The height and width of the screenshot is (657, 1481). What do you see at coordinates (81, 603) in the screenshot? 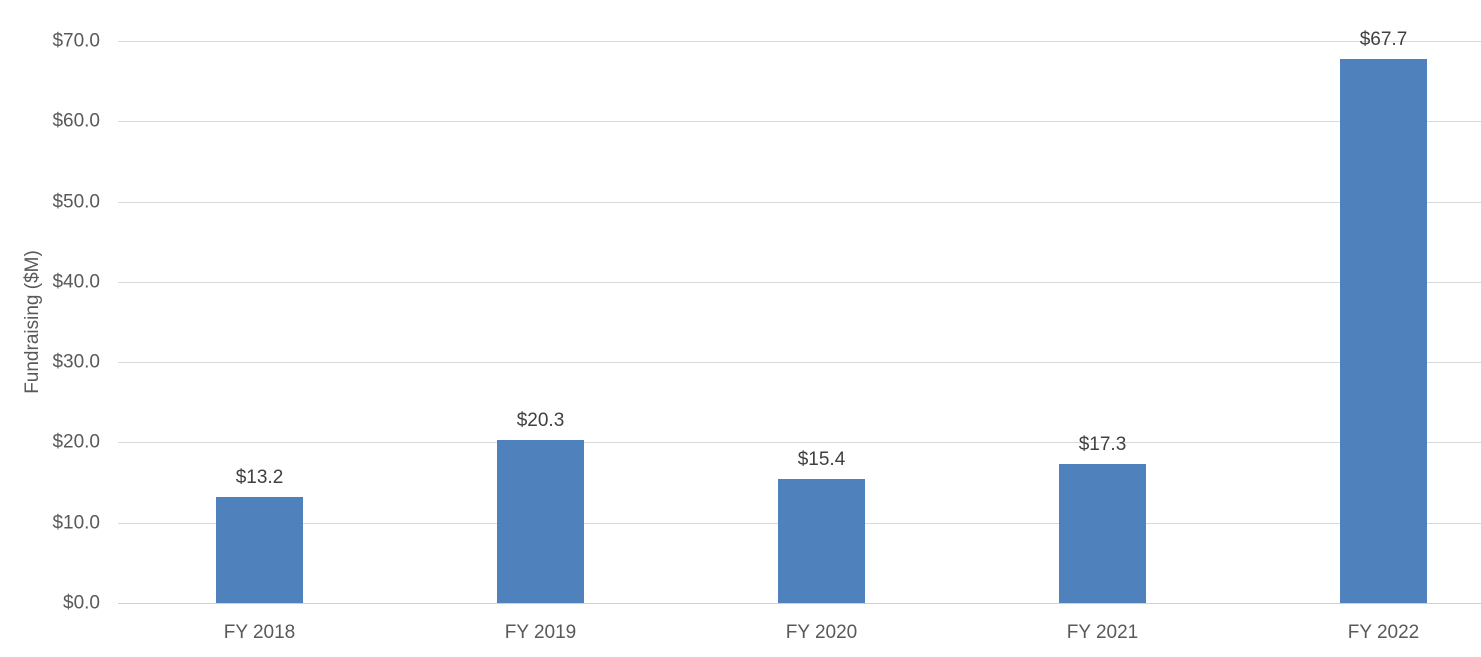
I see `y-axis-tick-label: $0.0` at bounding box center [81, 603].